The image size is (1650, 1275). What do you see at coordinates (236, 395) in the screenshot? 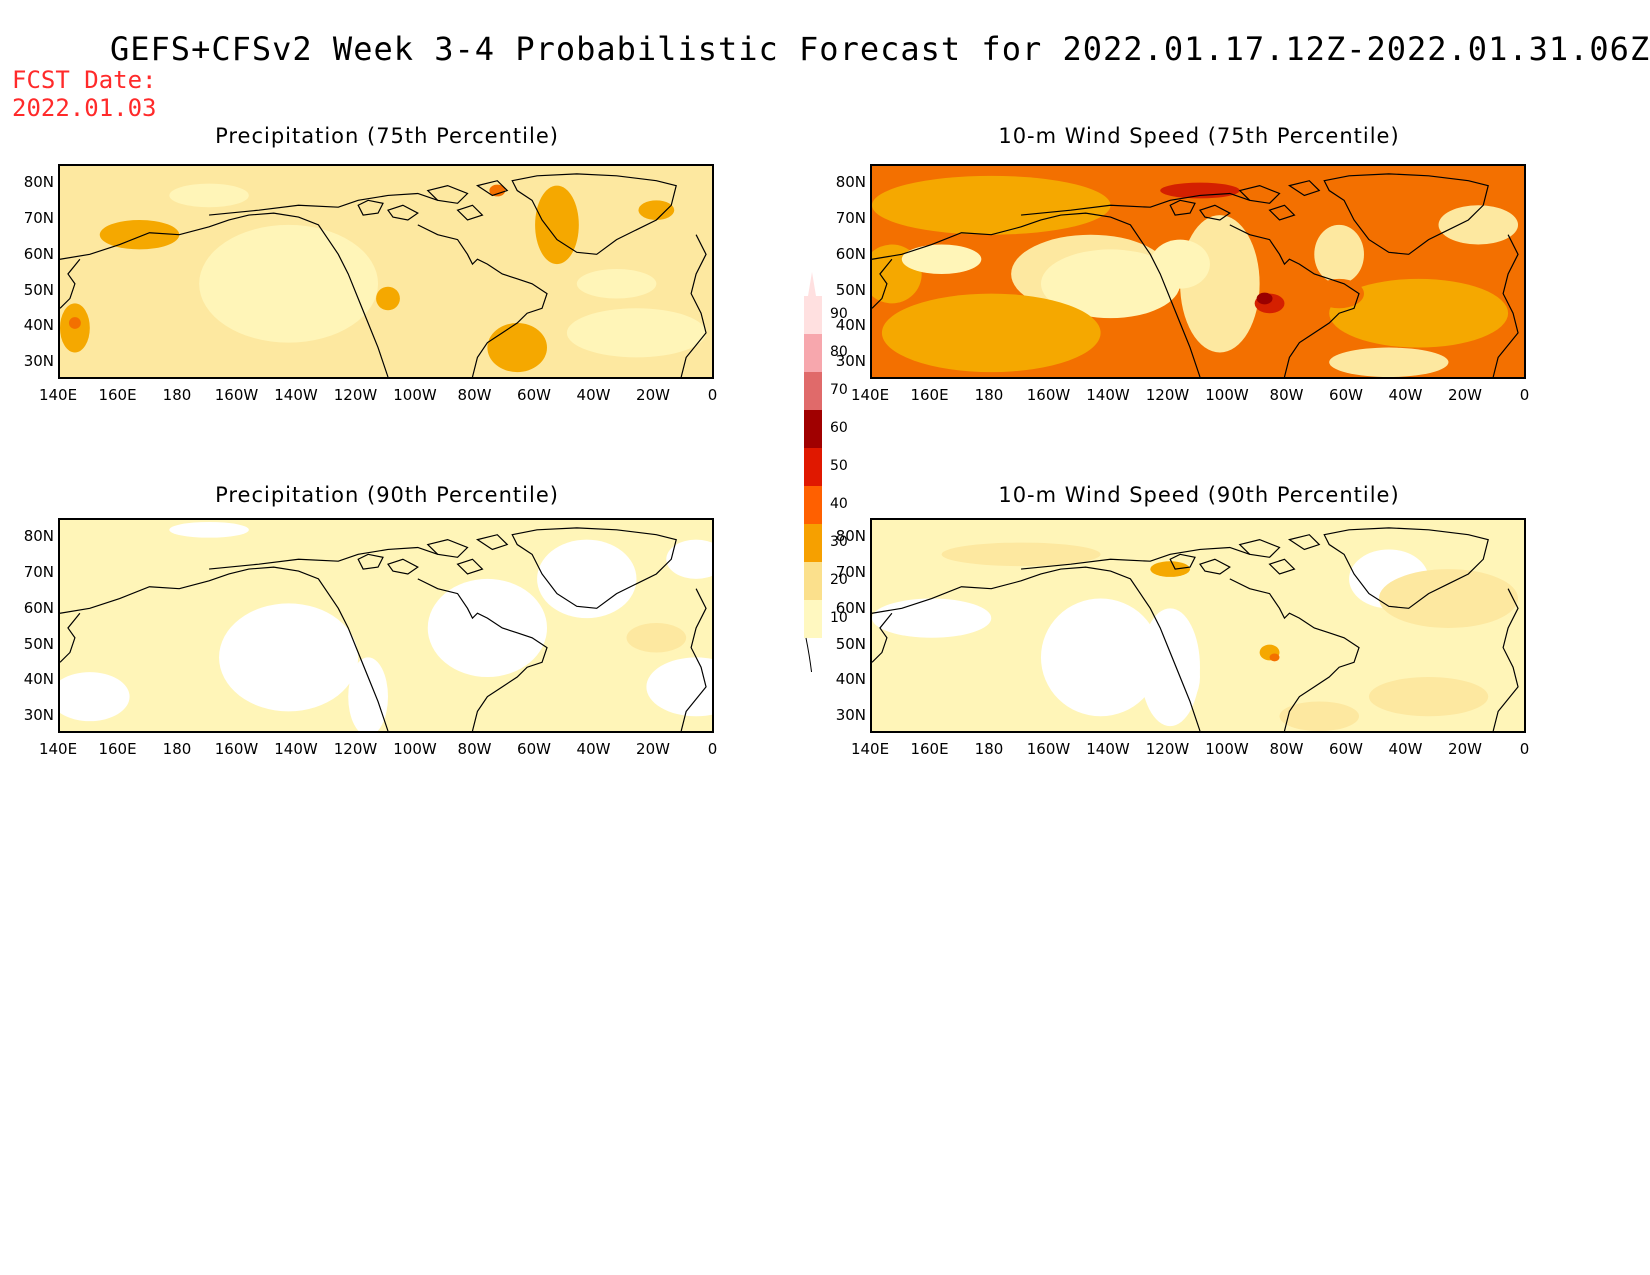
I see `lon-label: 160W` at bounding box center [236, 395].